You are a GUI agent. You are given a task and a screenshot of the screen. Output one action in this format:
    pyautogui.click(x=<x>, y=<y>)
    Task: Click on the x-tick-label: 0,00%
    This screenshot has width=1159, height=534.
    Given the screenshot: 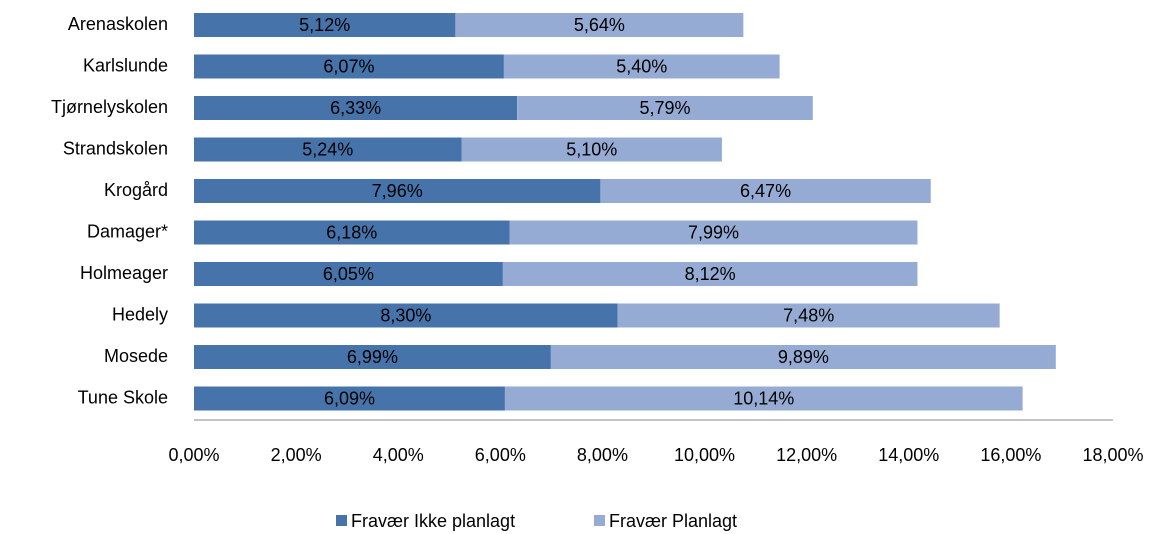 What is the action you would take?
    pyautogui.click(x=193, y=455)
    